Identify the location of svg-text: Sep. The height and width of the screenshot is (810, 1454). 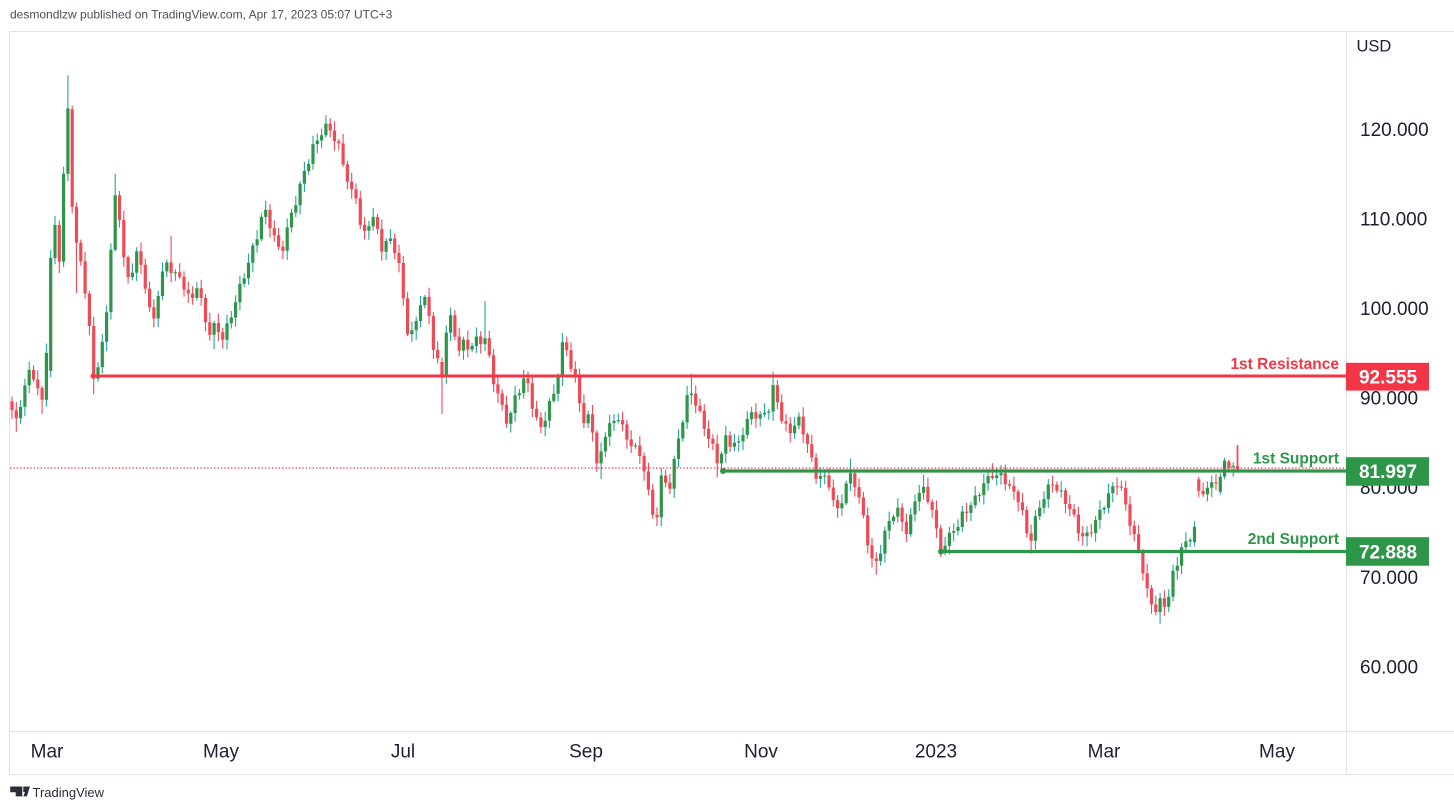
(586, 752).